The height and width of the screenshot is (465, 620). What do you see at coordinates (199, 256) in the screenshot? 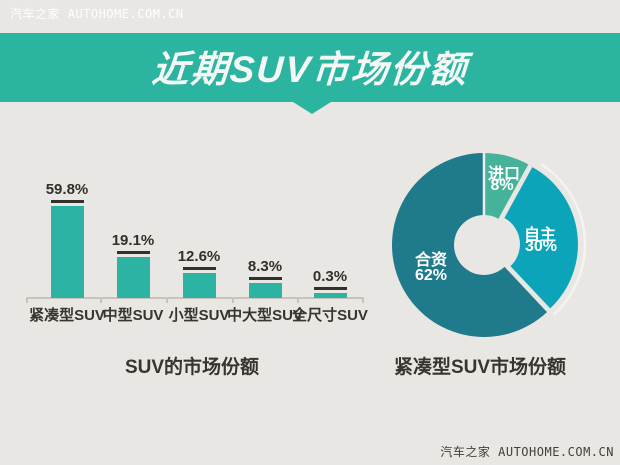
I see `bar-value-label: 12.6%` at bounding box center [199, 256].